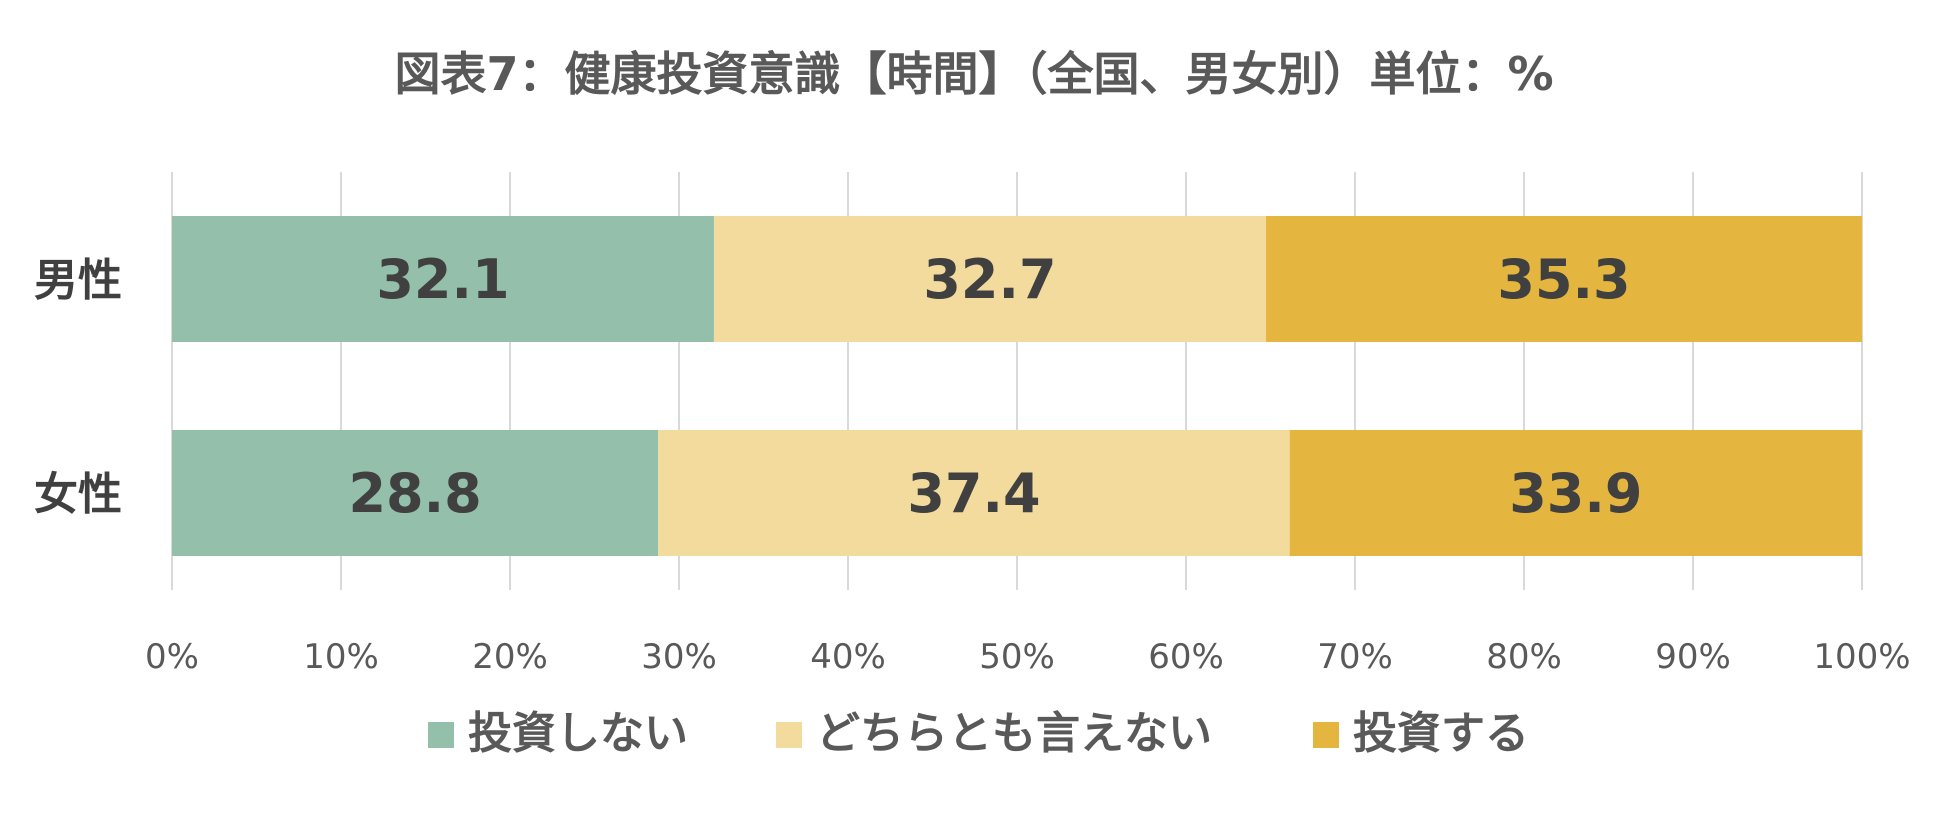 This screenshot has width=1949, height=822. Describe the element at coordinates (848, 657) in the screenshot. I see `x-tick-label: 40%` at that location.